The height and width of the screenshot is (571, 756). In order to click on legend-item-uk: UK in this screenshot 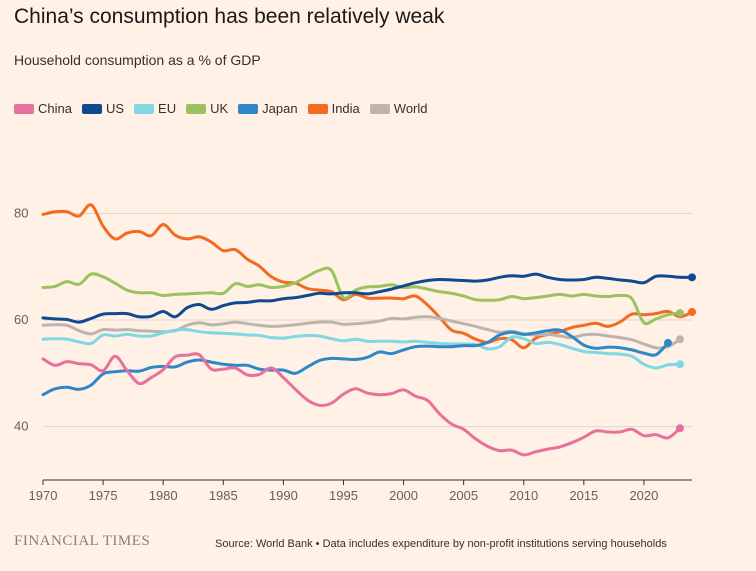, I will do `click(207, 108)`.